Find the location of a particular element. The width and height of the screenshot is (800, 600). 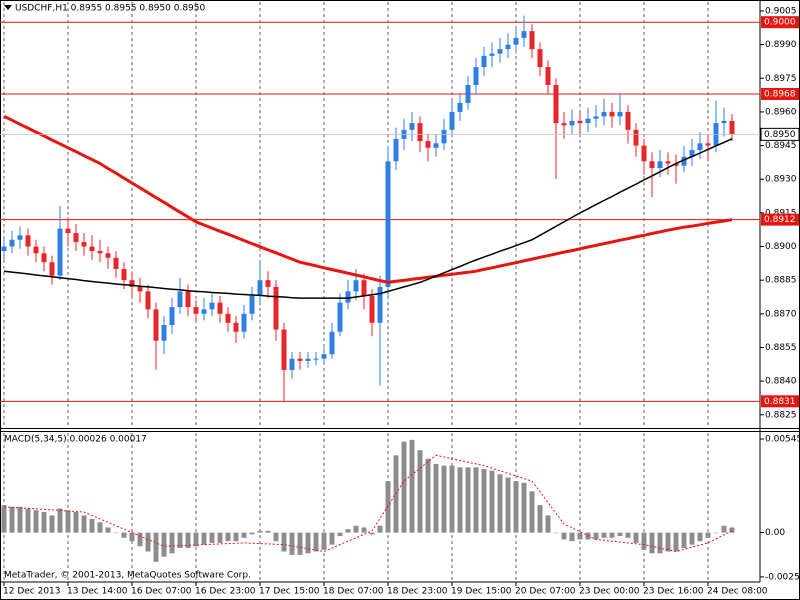

x-tick-label: 13 Dec 14:00 is located at coordinates (97, 592).